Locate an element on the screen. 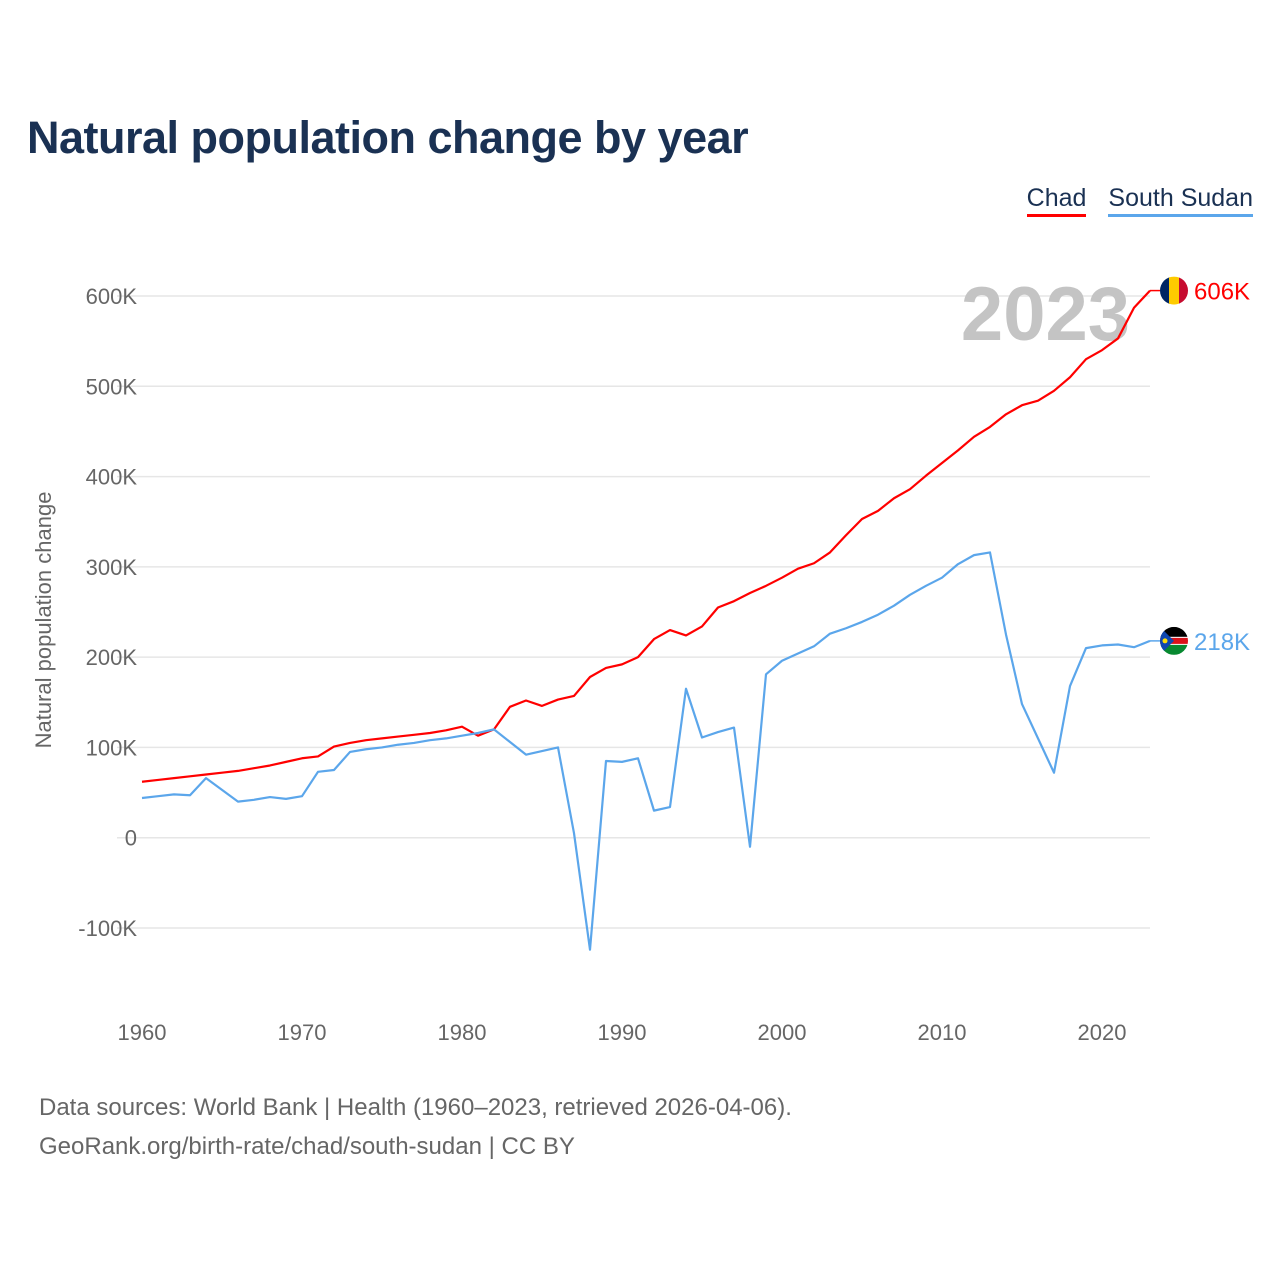 Image resolution: width=1280 pixels, height=1280 pixels. x-tick-label: 1990 is located at coordinates (622, 1032).